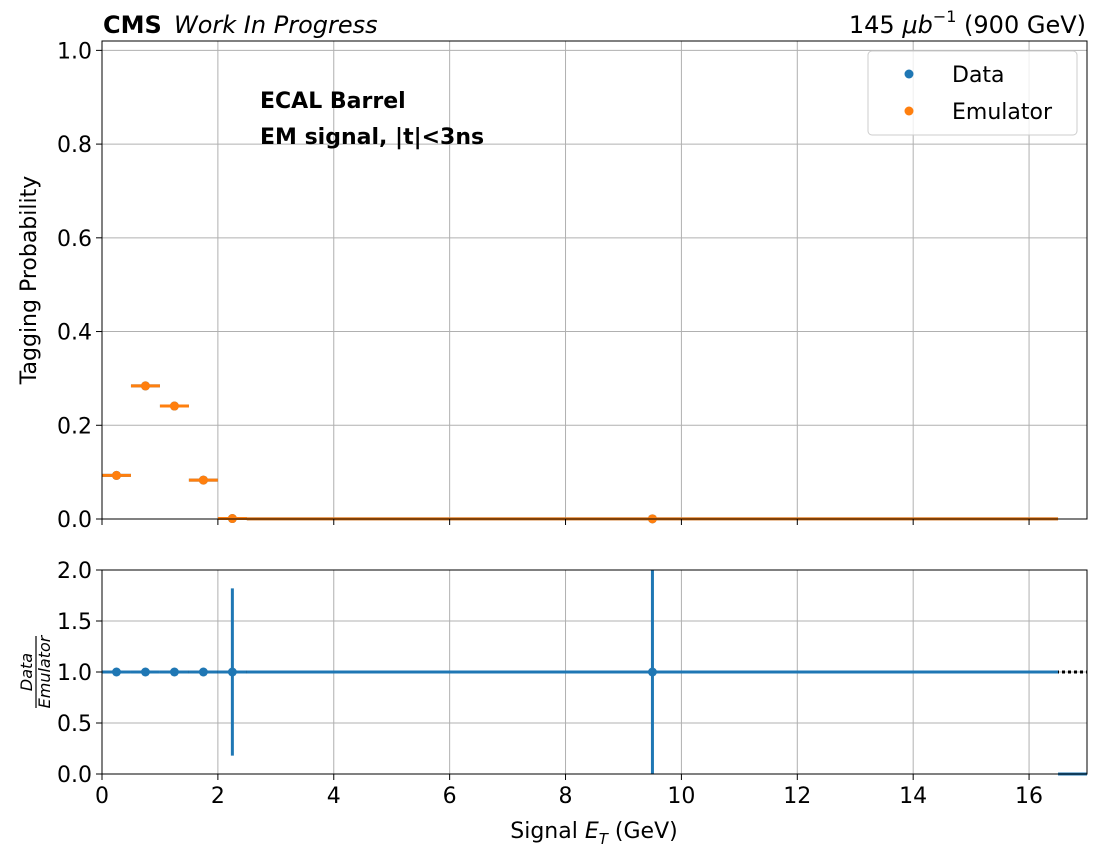  Describe the element at coordinates (276, 25) in the screenshot. I see `status-label: Work In Progress` at that location.